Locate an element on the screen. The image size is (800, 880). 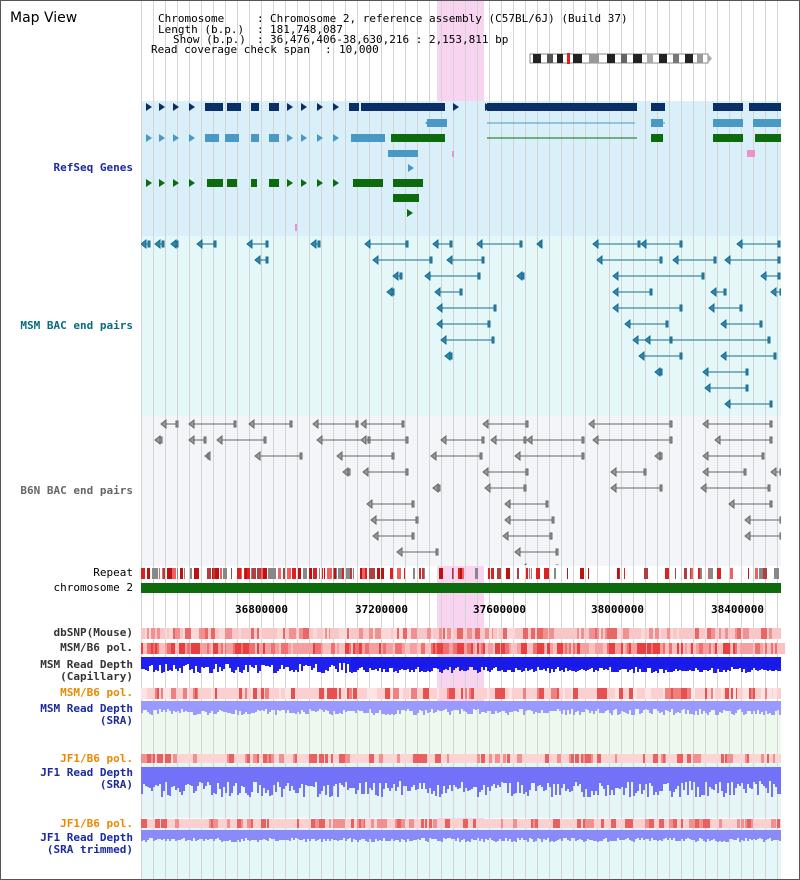
b6n-bac-end-pairs-track is located at coordinates (461, 491).